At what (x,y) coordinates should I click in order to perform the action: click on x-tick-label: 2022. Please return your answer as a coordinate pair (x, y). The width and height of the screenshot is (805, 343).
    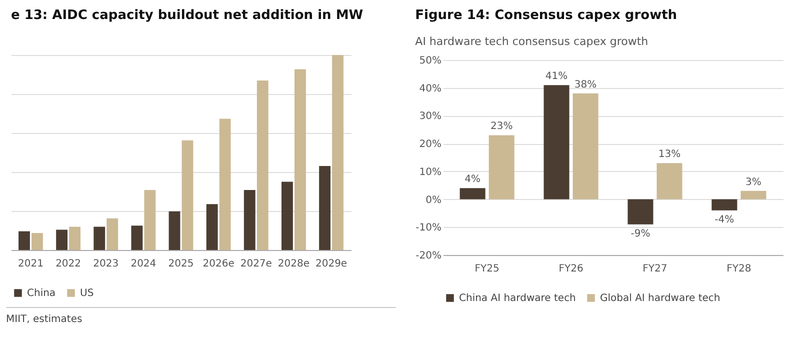
    Looking at the image, I should click on (69, 264).